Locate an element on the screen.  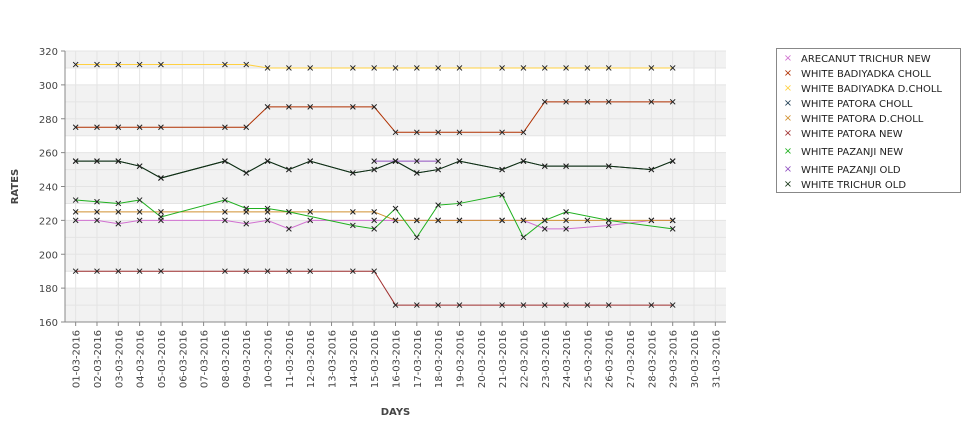
x-tick-label: 13-03-2016 is located at coordinates (333, 359).